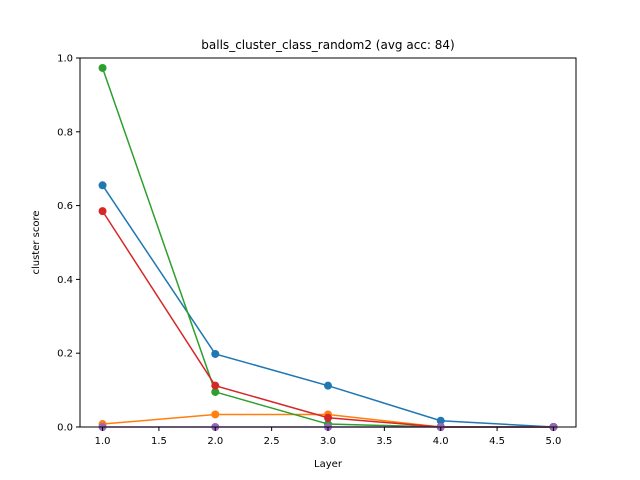  Describe the element at coordinates (272, 441) in the screenshot. I see `x-tick-label: 2.5` at that location.